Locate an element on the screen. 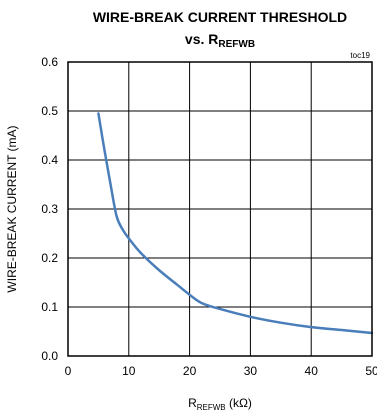  y-tick-label: 0.3 is located at coordinates (49, 209).